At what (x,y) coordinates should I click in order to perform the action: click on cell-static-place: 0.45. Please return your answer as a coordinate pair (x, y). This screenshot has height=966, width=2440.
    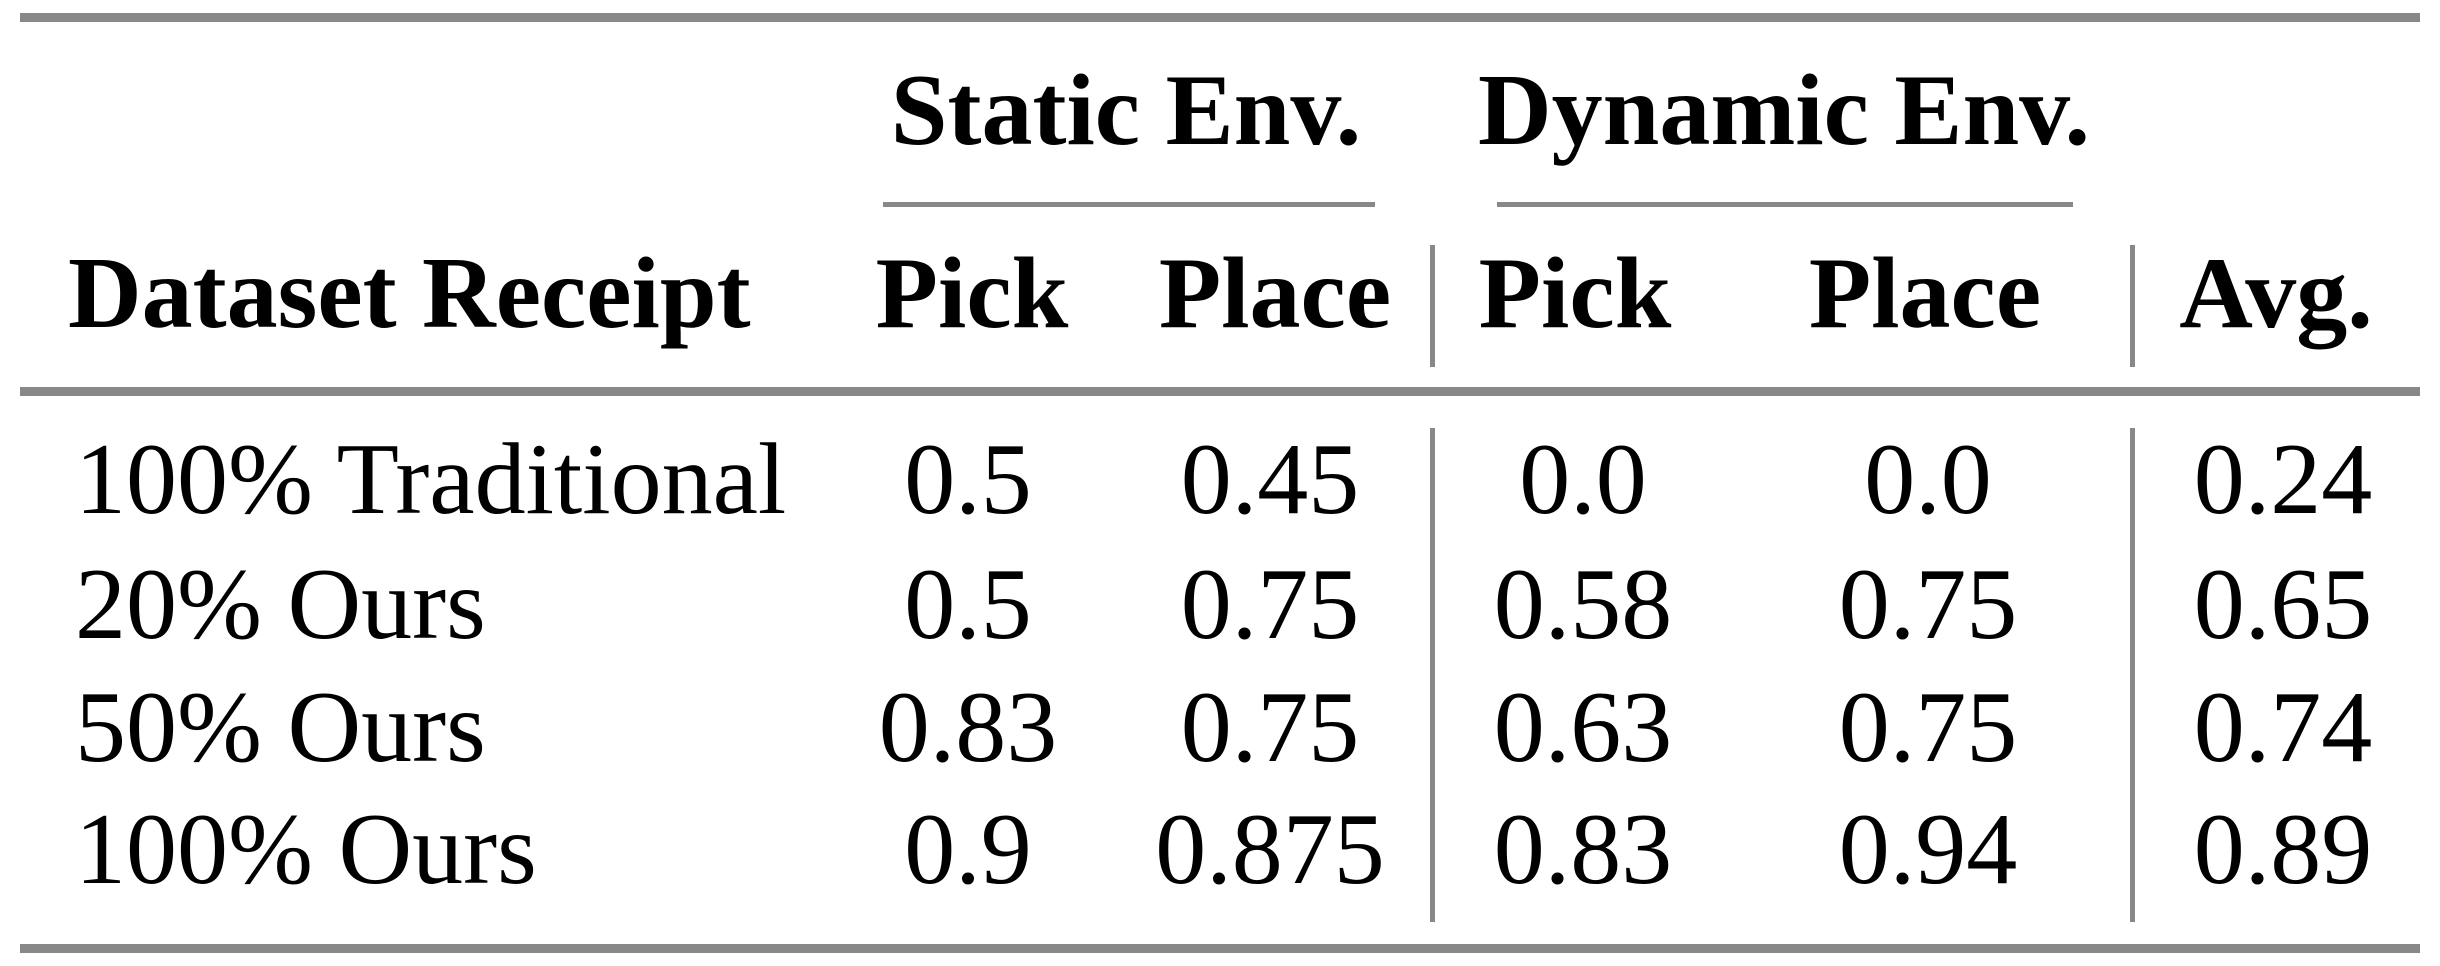
    Looking at the image, I should click on (1270, 479).